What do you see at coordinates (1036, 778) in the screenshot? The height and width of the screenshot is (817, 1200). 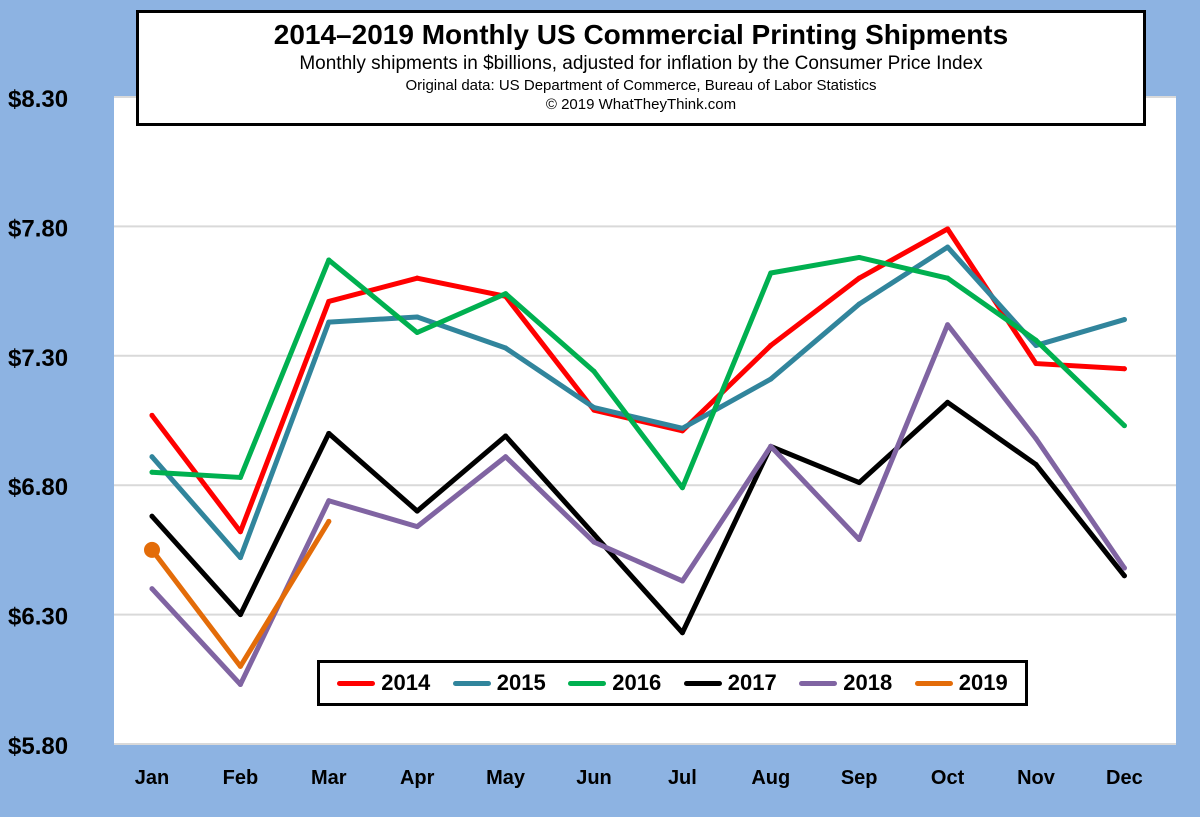 I see `x-tick-label: Nov` at bounding box center [1036, 778].